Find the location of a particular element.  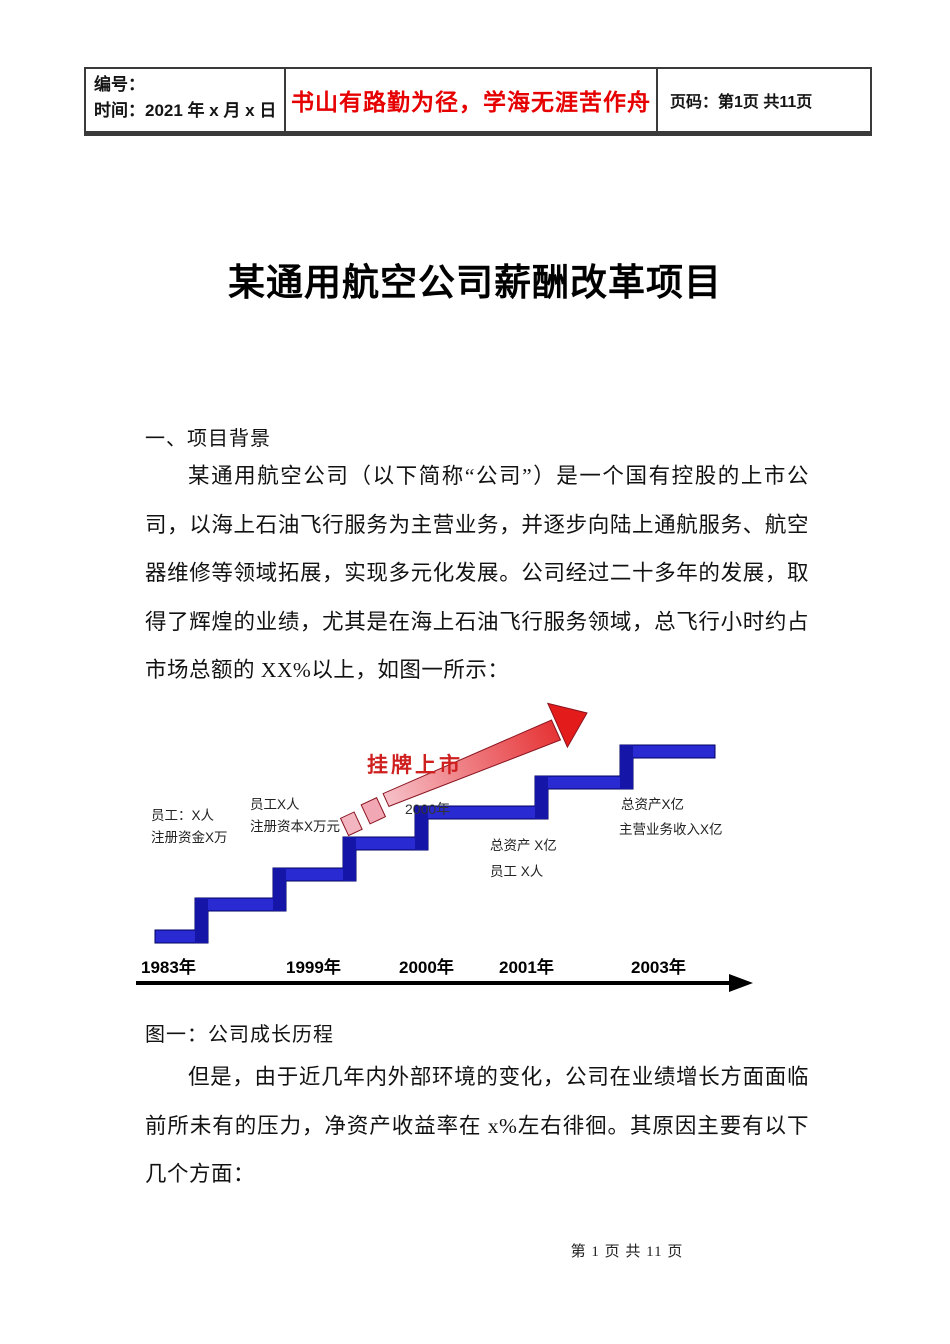

page-title: 某通用航空公司薪酬改革项目 is located at coordinates (475, 283).